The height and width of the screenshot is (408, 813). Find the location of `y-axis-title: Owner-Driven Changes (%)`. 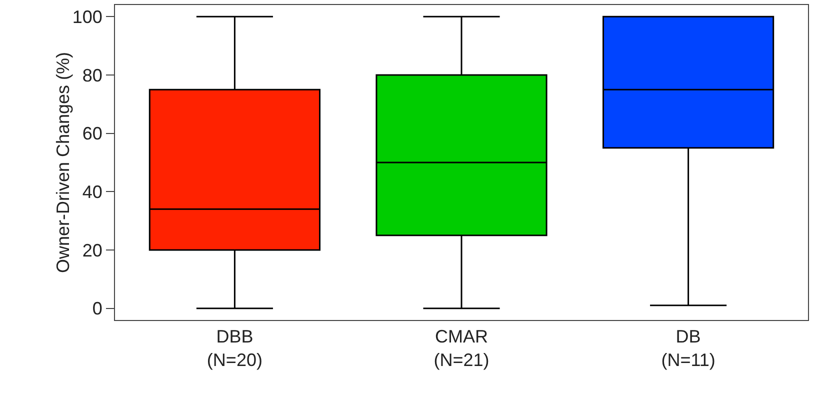

y-axis-title: Owner-Driven Changes (%) is located at coordinates (63, 163).